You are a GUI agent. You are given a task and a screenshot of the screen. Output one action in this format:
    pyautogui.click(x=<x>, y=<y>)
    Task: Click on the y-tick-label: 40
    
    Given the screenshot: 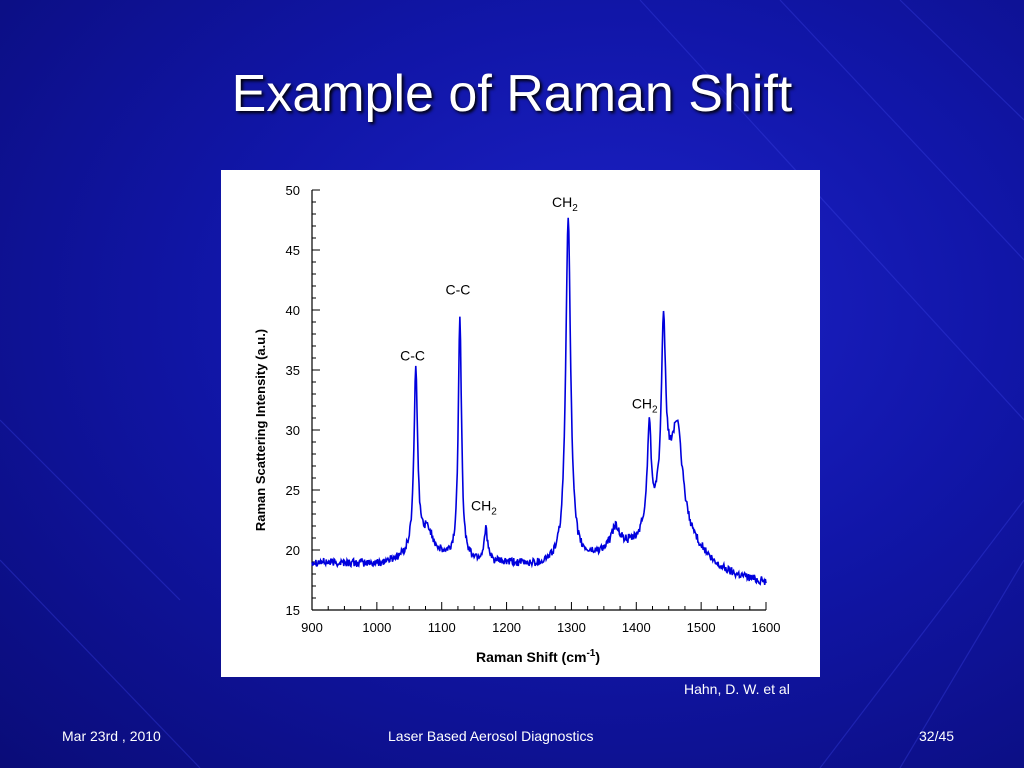 What is the action you would take?
    pyautogui.click(x=293, y=310)
    